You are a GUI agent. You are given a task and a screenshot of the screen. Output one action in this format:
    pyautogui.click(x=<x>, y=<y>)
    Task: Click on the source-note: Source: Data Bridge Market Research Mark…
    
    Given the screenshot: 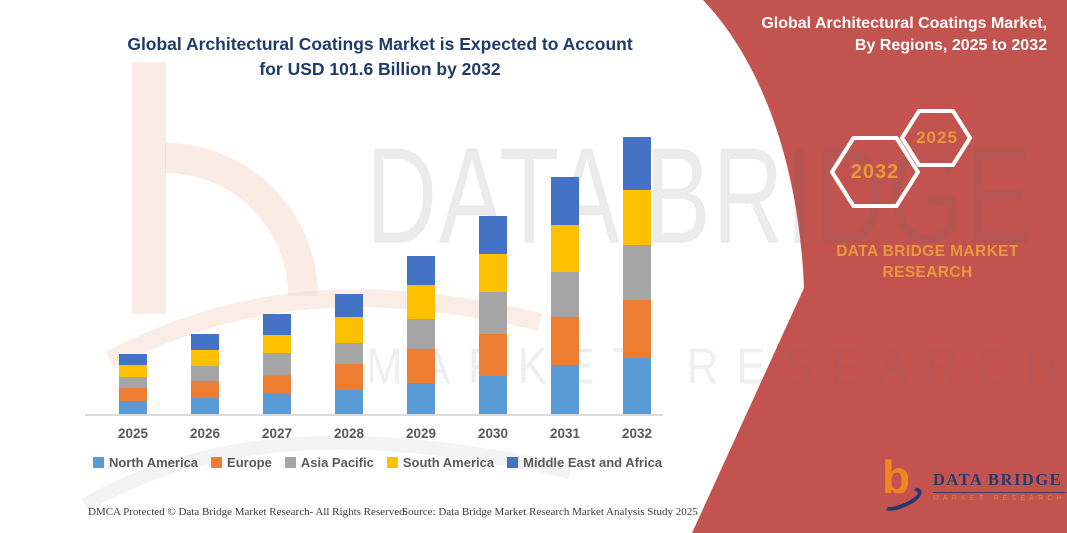 What is the action you would take?
    pyautogui.click(x=550, y=512)
    